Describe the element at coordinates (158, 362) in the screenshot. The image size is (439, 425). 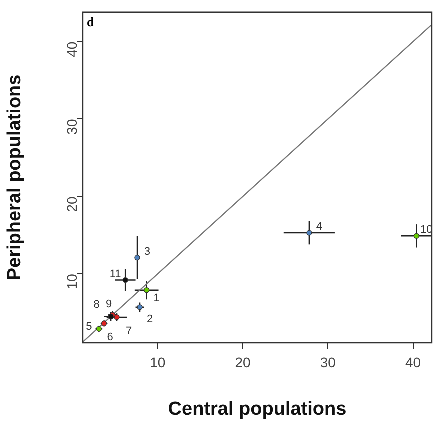
I see `x-tick-label: 10` at that location.